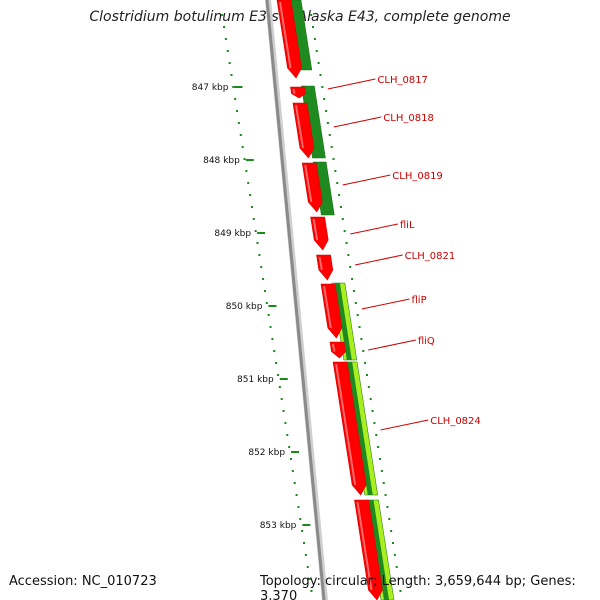 The height and width of the screenshot is (600, 600). I want to click on gene-label-clh_0817: CLH_0817, so click(402, 80).